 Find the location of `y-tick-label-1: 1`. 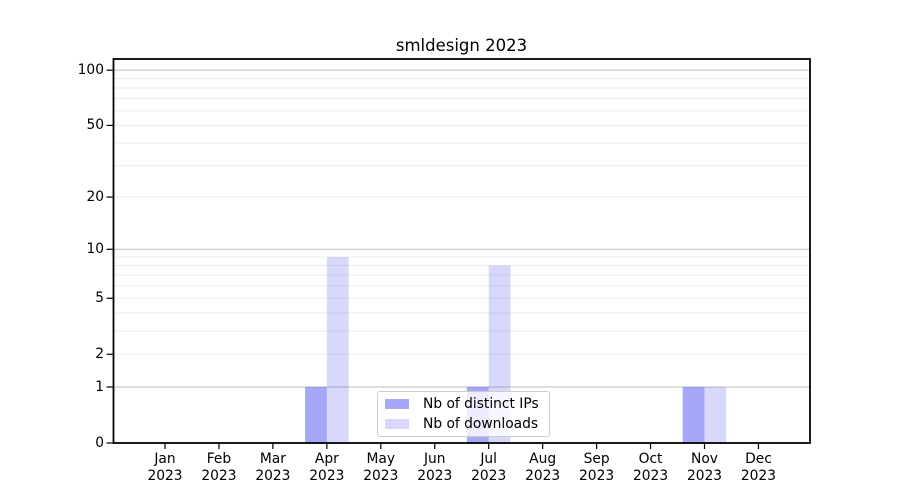

y-tick-label-1: 1 is located at coordinates (99, 387).